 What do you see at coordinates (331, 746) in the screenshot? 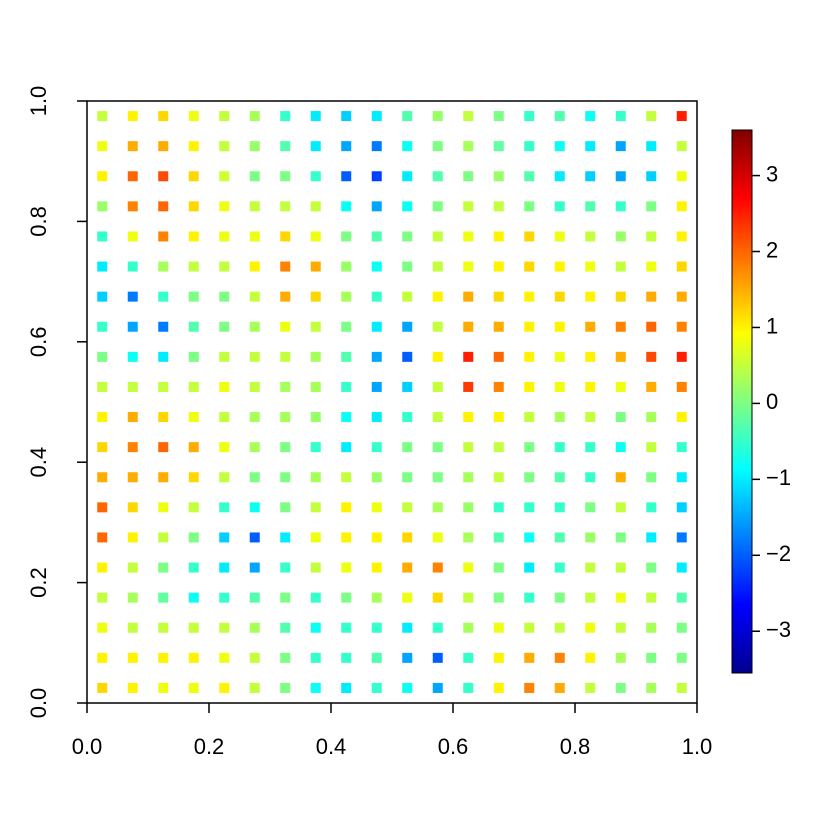
I see `x-tick-label: 0.4` at bounding box center [331, 746].